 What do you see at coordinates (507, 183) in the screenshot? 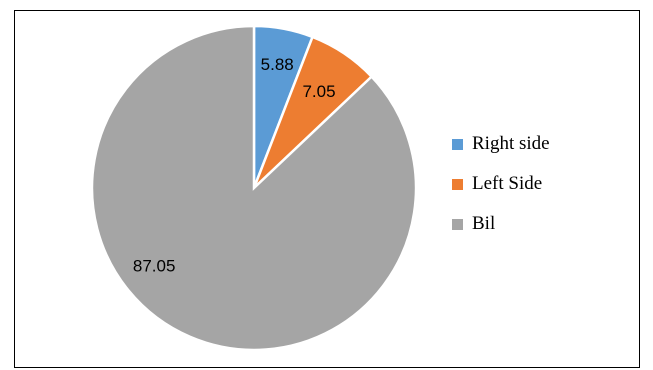
I see `legend-label-left-side: Left Side` at bounding box center [507, 183].